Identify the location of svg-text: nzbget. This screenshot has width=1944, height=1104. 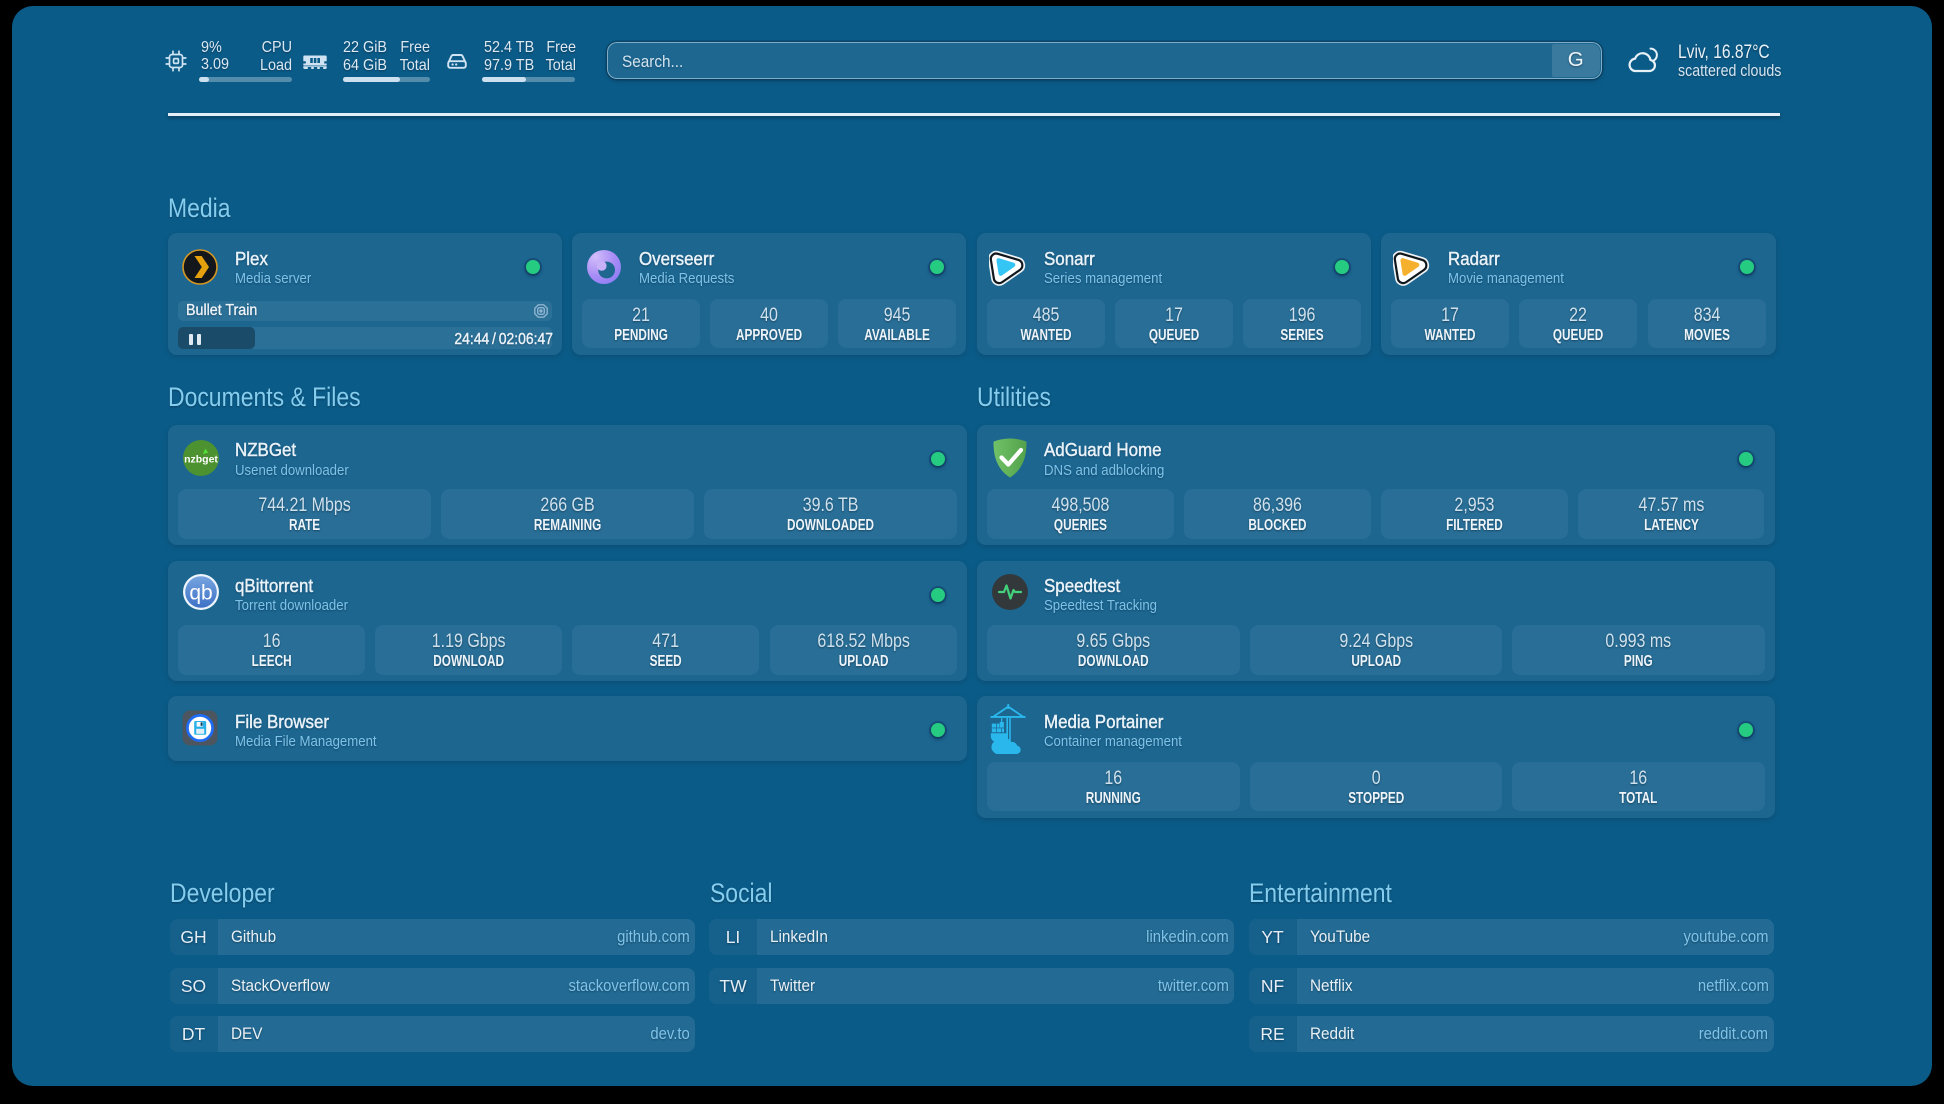
(201, 459).